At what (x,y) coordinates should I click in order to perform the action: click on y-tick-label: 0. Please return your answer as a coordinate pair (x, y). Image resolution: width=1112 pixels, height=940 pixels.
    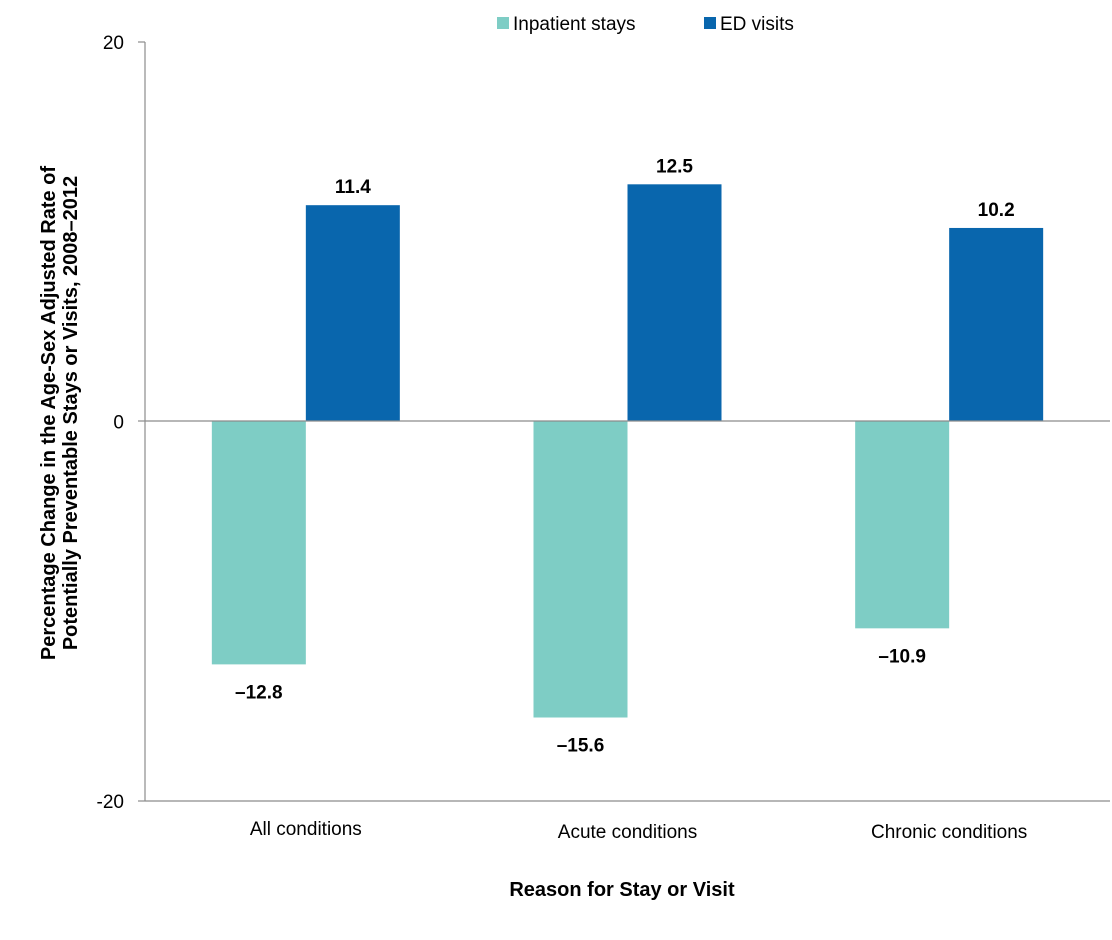
    Looking at the image, I should click on (118, 423).